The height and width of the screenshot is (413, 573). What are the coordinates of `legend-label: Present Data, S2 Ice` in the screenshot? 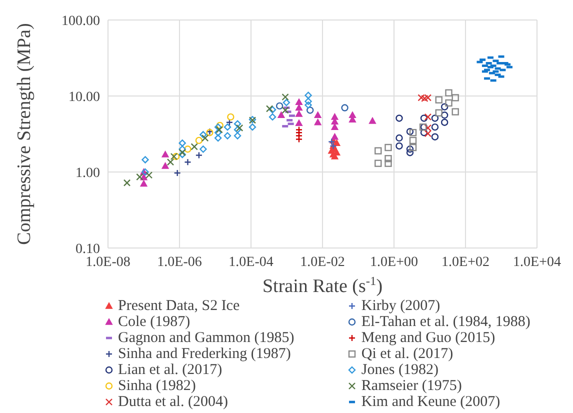 It's located at (179, 306).